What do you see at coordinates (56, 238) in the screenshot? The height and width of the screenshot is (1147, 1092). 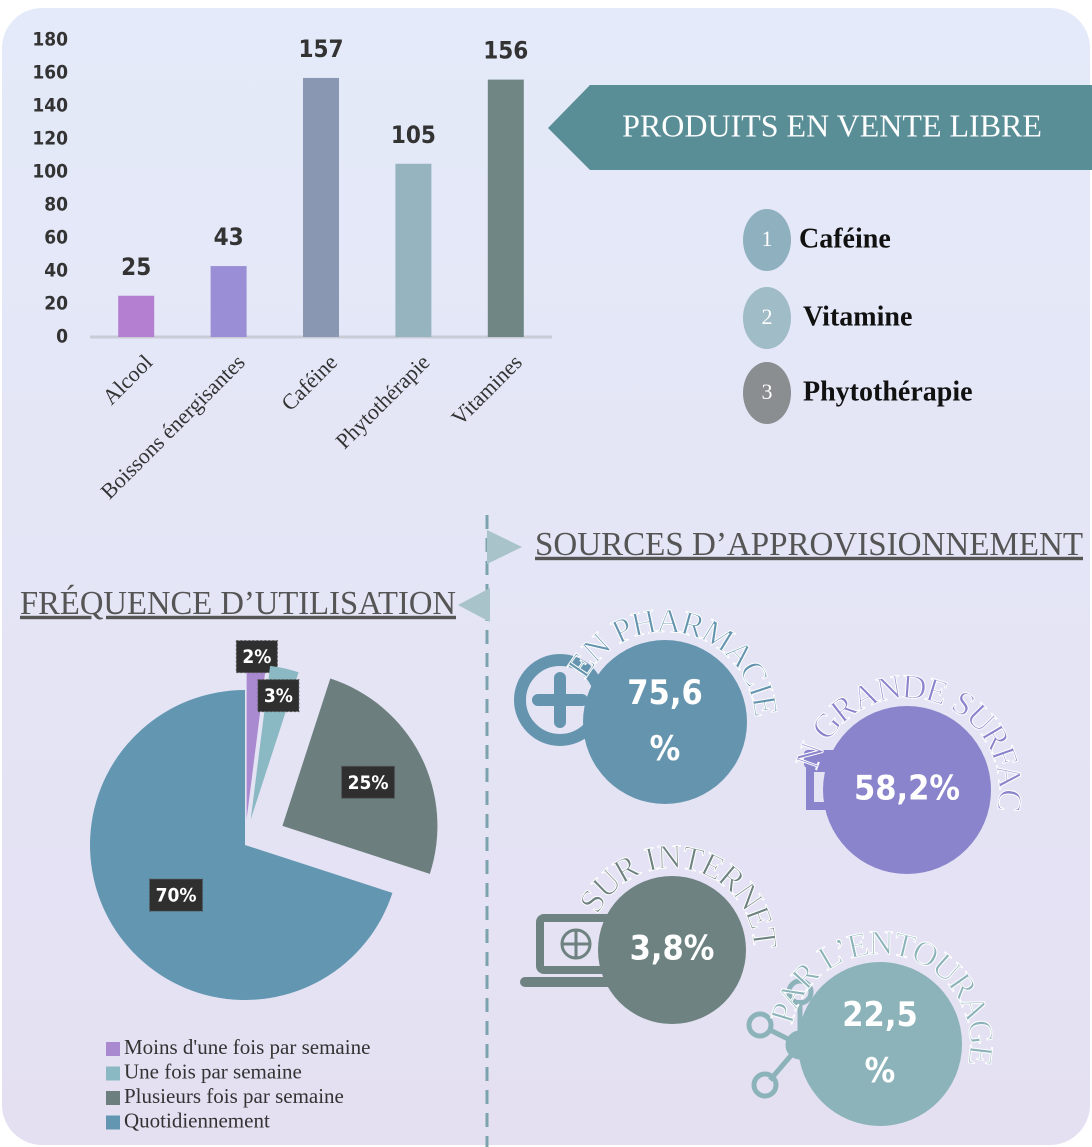 I see `y-tick-label: 60` at bounding box center [56, 238].